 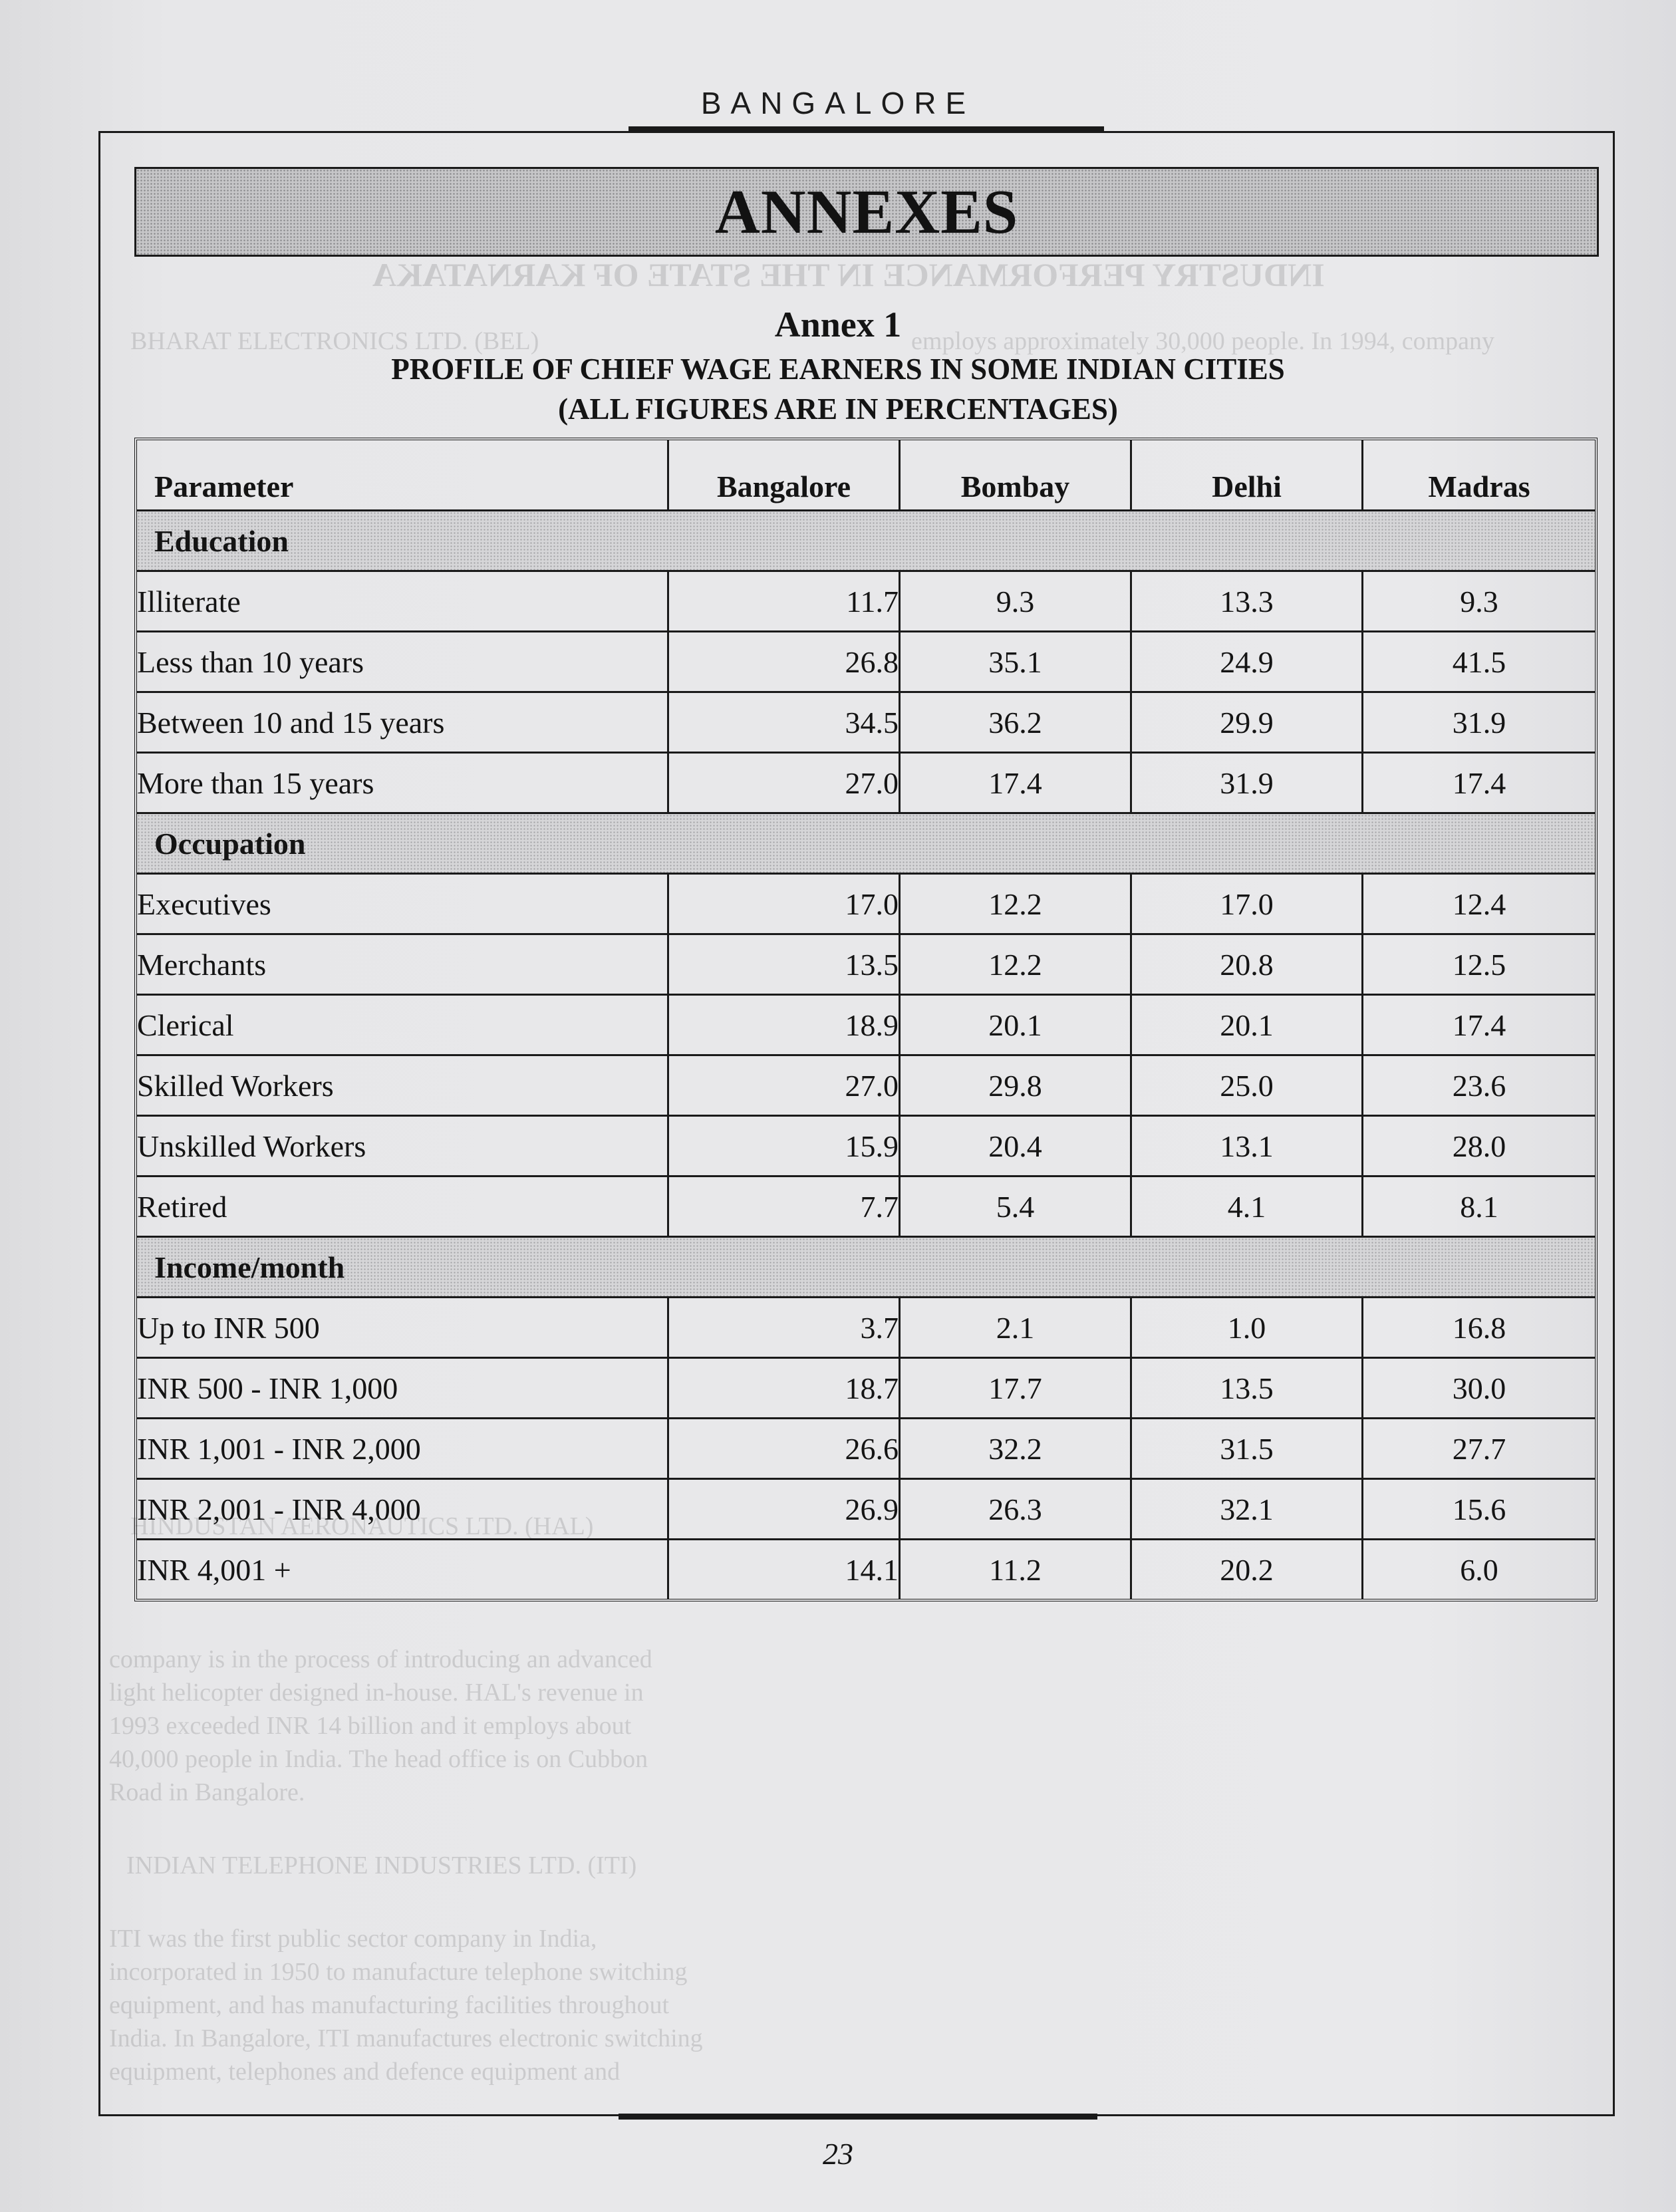 What do you see at coordinates (1247, 723) in the screenshot?
I see `cell-delhi: 29.9` at bounding box center [1247, 723].